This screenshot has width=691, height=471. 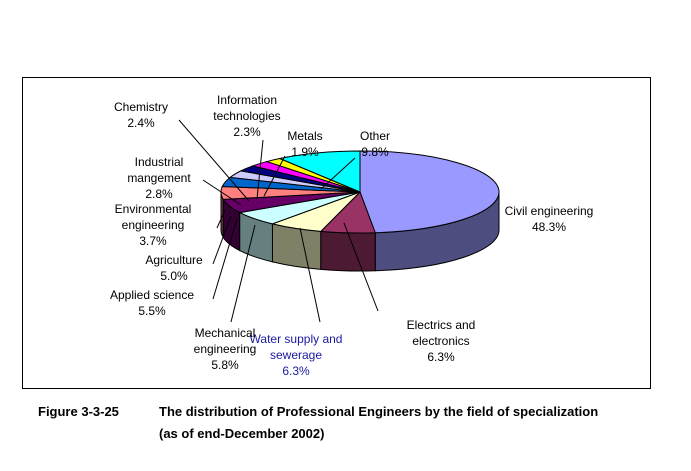 I want to click on slice-label-0-line-0: Civil engineering, so click(x=549, y=211).